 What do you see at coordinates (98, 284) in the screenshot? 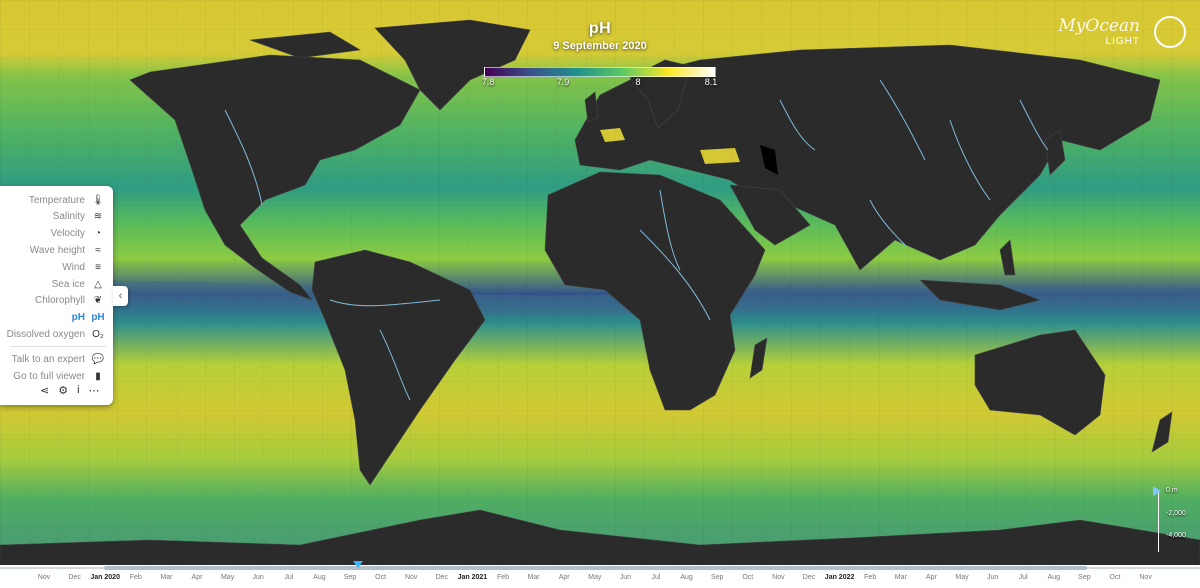
I see `sea-ice-icon: △` at bounding box center [98, 284].